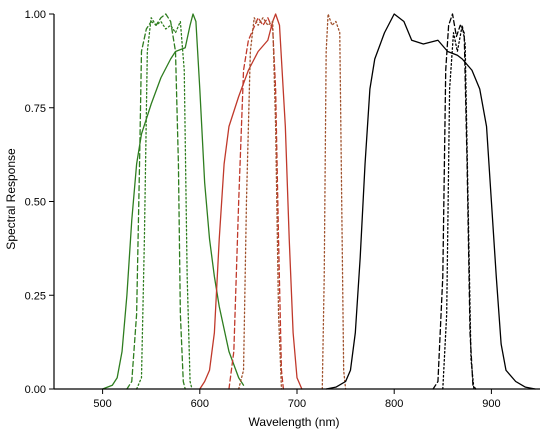 The height and width of the screenshot is (437, 550). Describe the element at coordinates (11, 199) in the screenshot. I see `y-axis-title: Spectral Response` at that location.